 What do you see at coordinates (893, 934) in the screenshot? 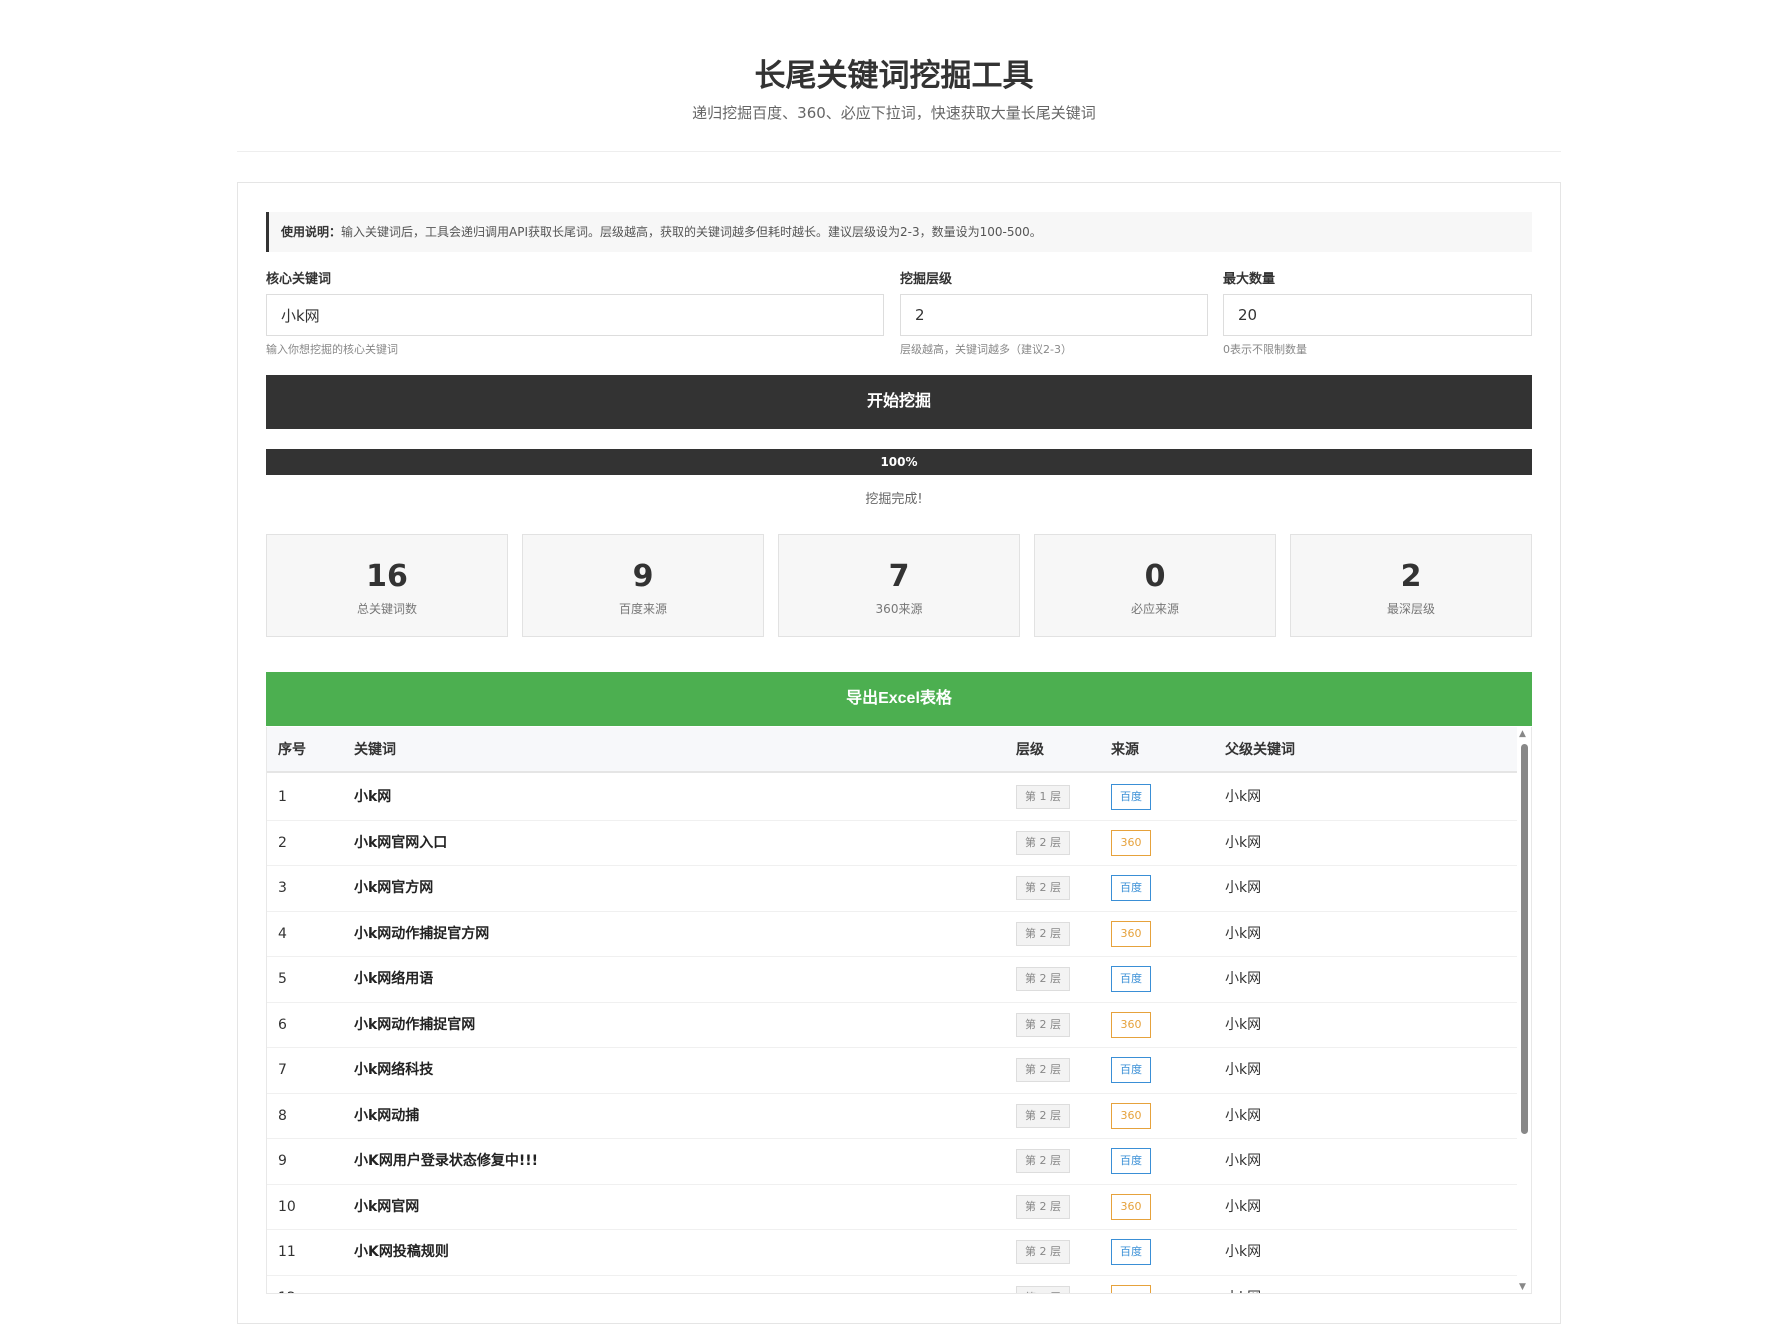
I see `table-row: 4 小k网动作捕捉官方网 第 2 层 360 小k网` at bounding box center [893, 934].